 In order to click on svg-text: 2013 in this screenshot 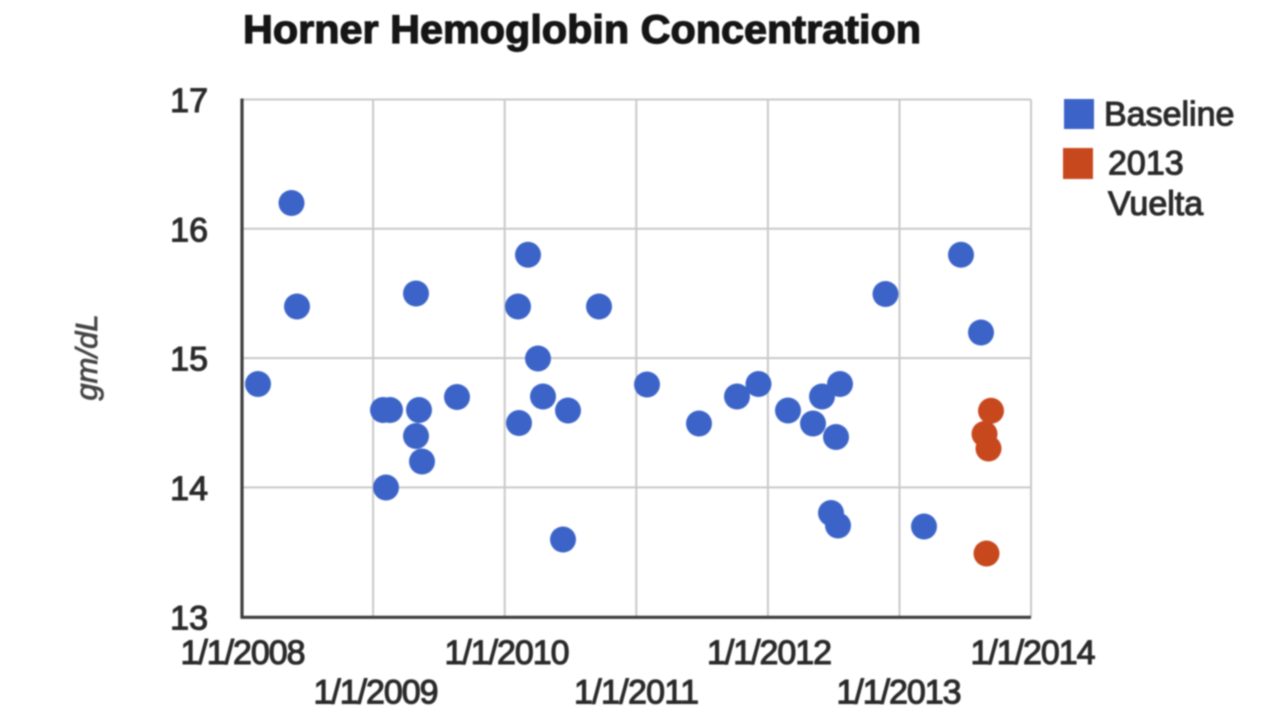, I will do `click(1146, 164)`.